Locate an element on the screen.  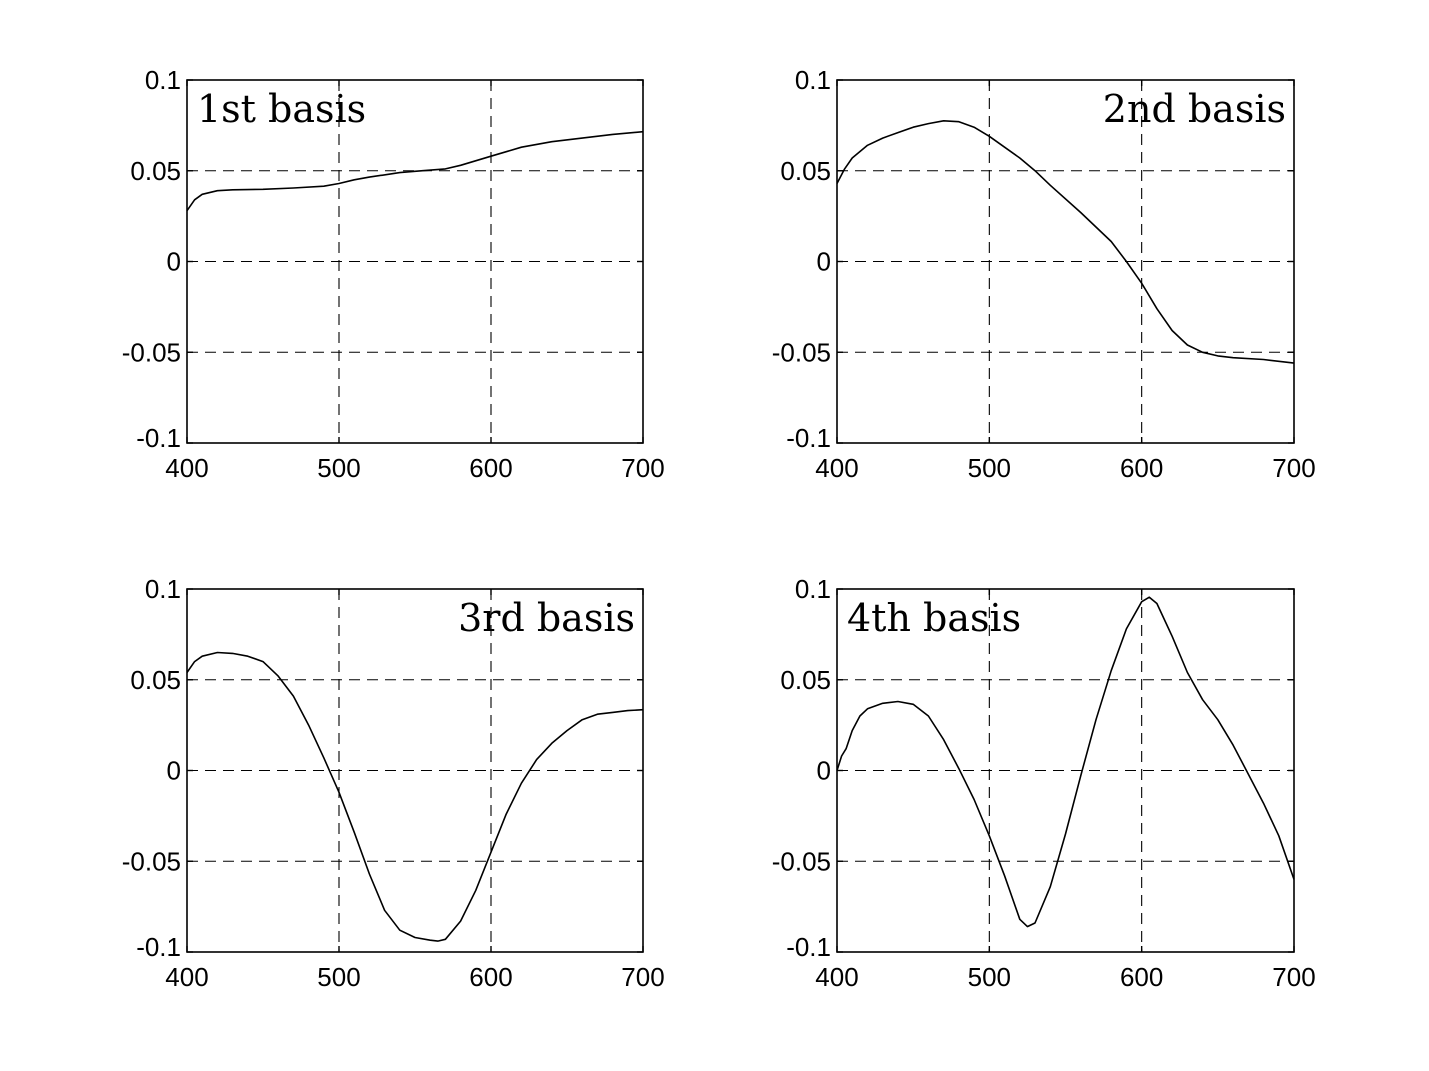
chart-panel-2: 400 500 600 700 0.1 0.05 0 -0.05 -0.1 2nd basis is located at coordinates (1044, 274).